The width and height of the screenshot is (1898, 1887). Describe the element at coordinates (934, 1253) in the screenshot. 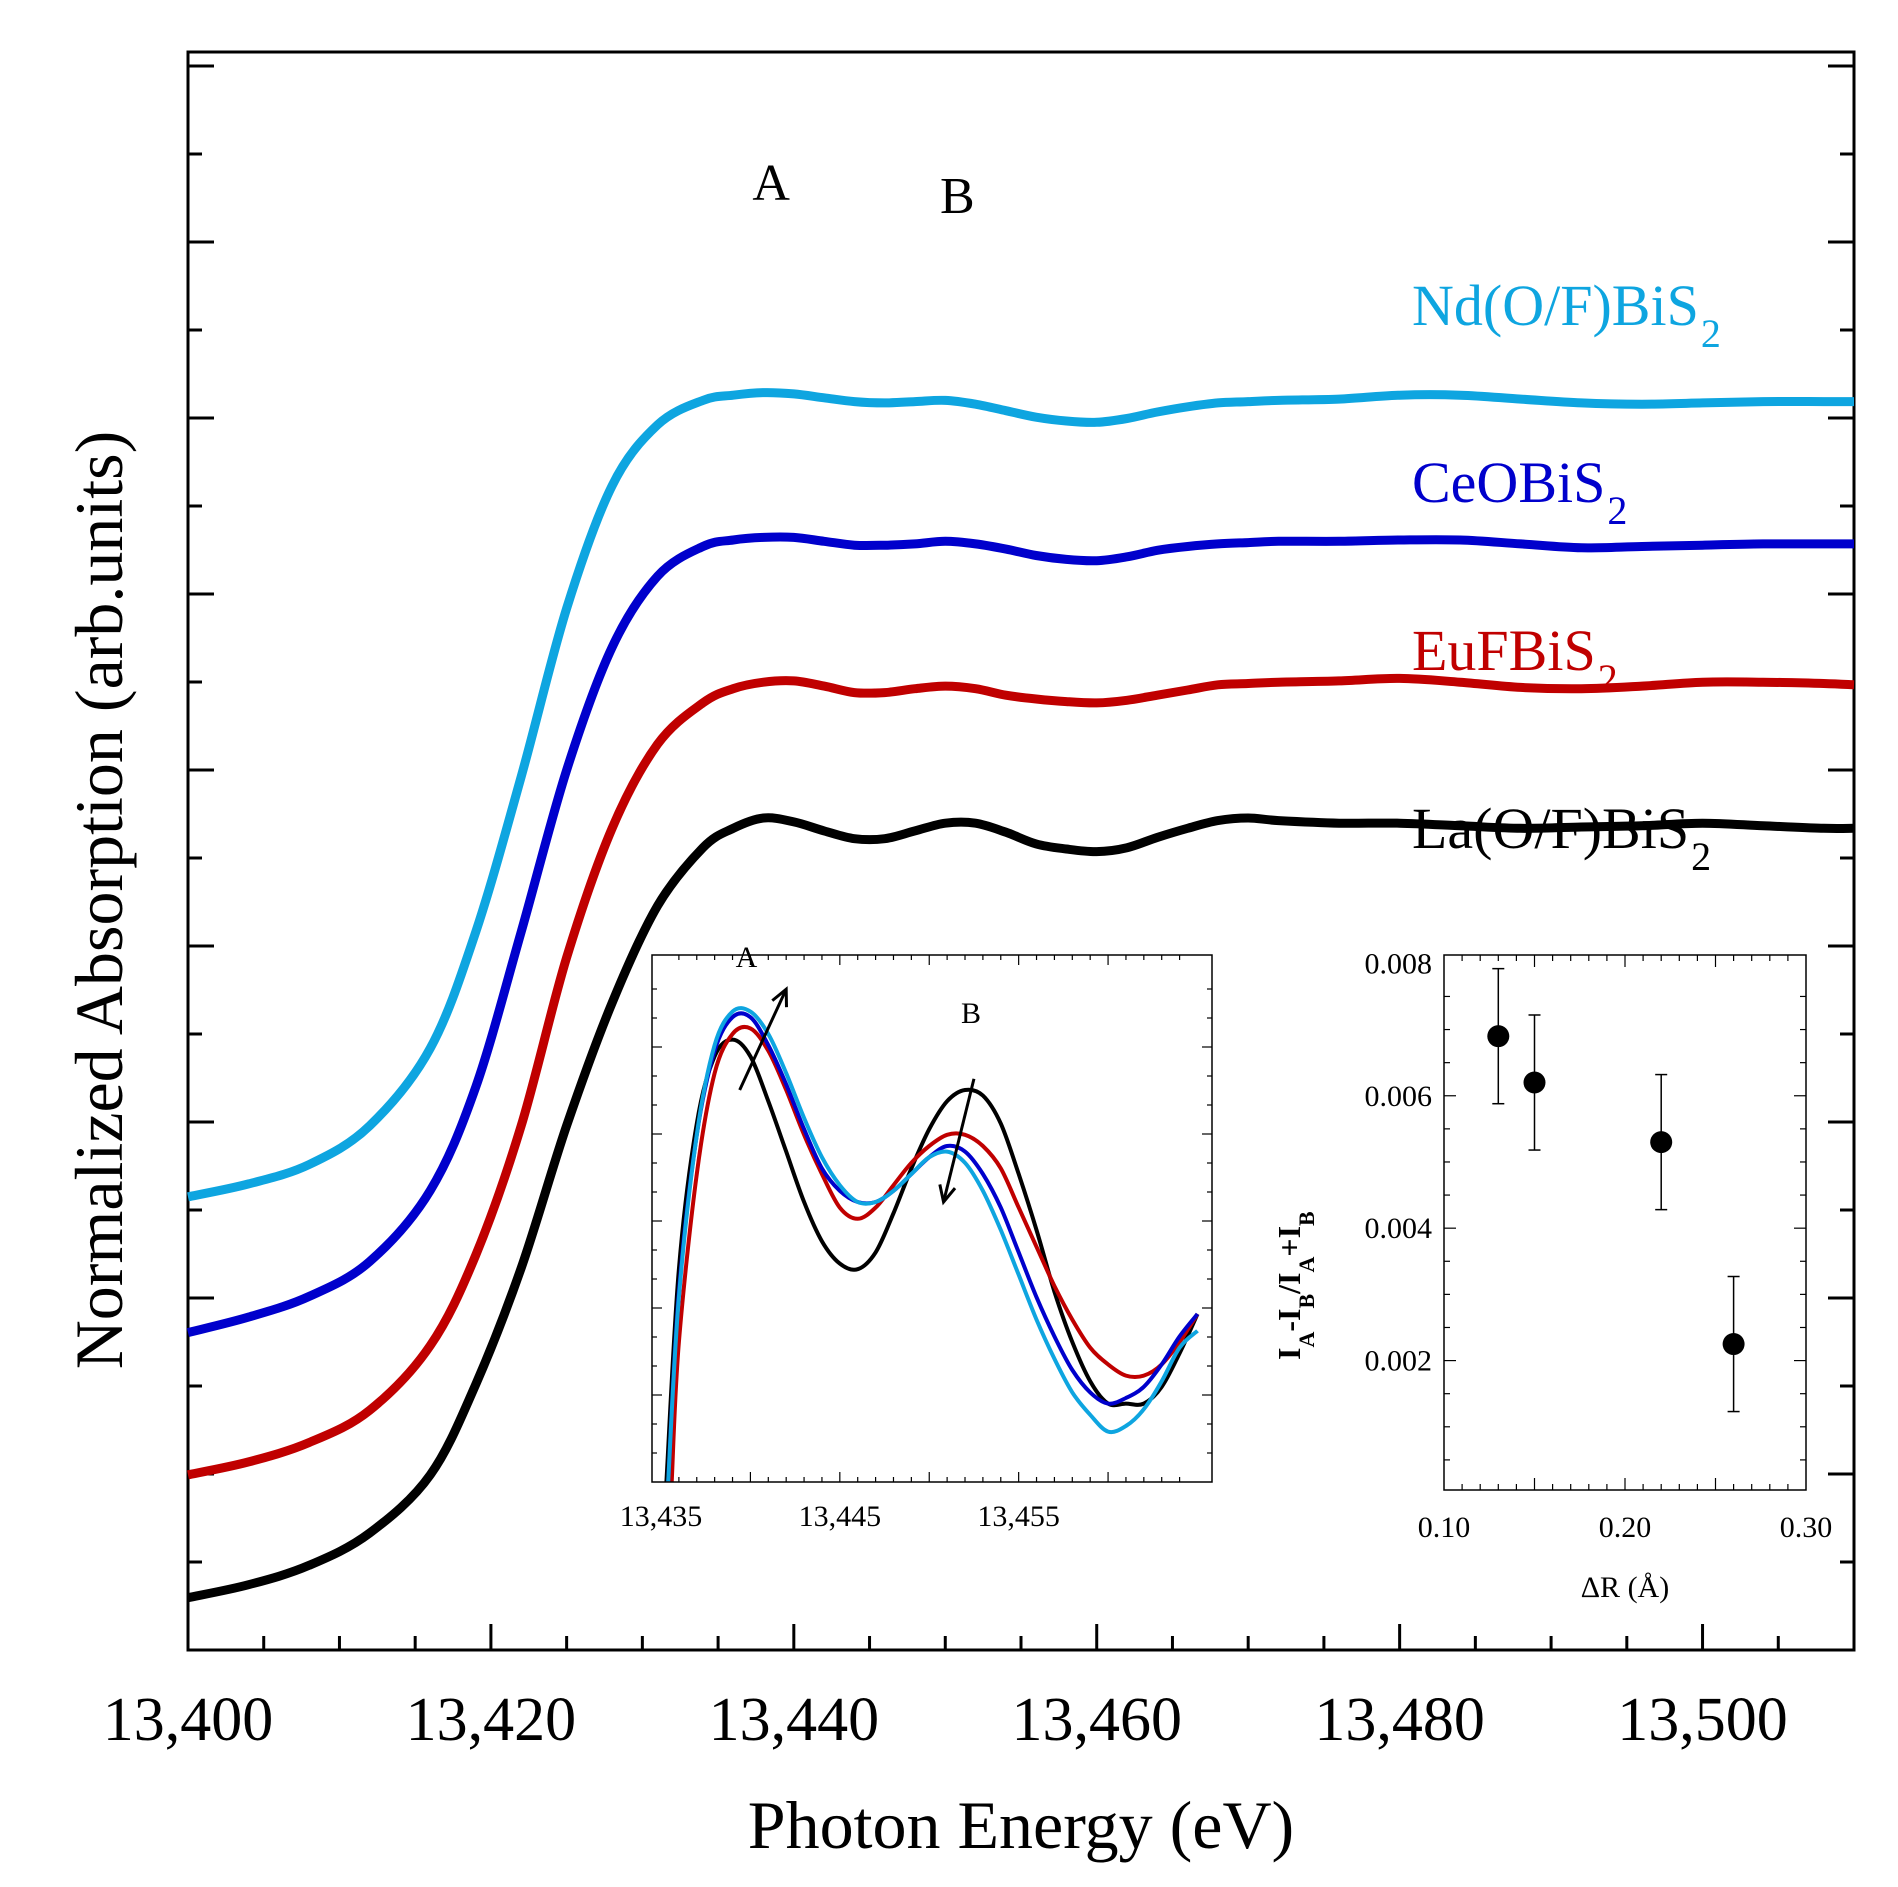

I see `inset-series-line-eufbis2` at that location.